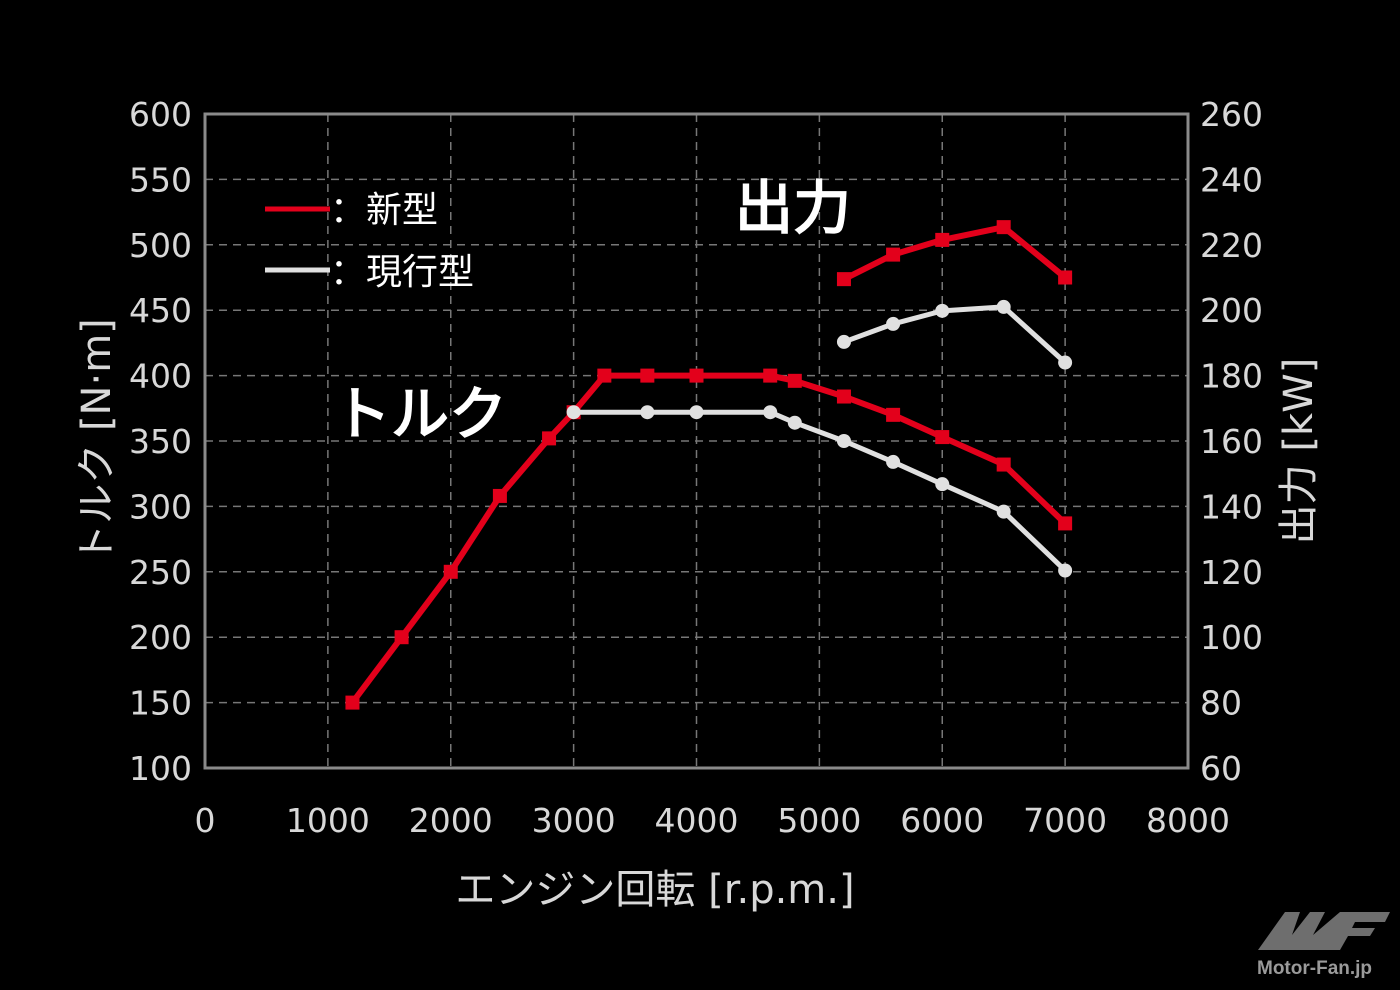  What do you see at coordinates (451, 820) in the screenshot?
I see `x-tick-label: 2000` at bounding box center [451, 820].